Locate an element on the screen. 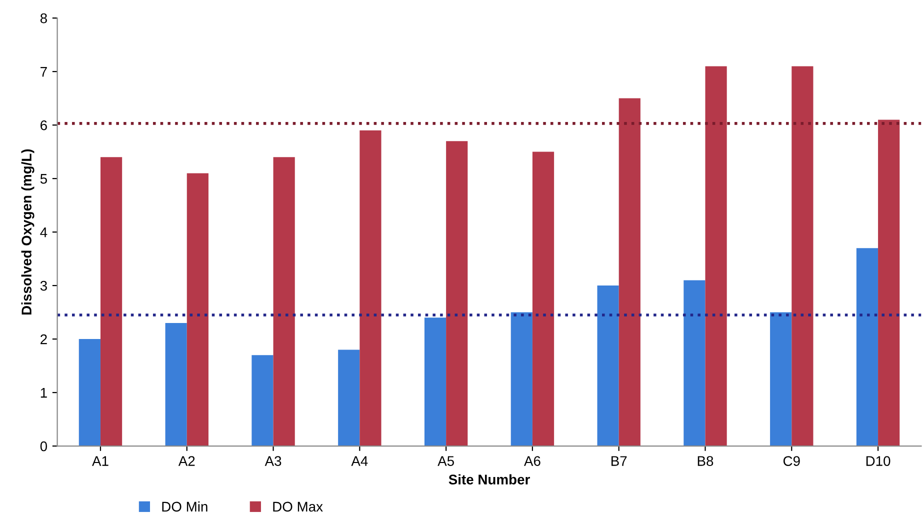  x-tick-label: A6 is located at coordinates (532, 461).